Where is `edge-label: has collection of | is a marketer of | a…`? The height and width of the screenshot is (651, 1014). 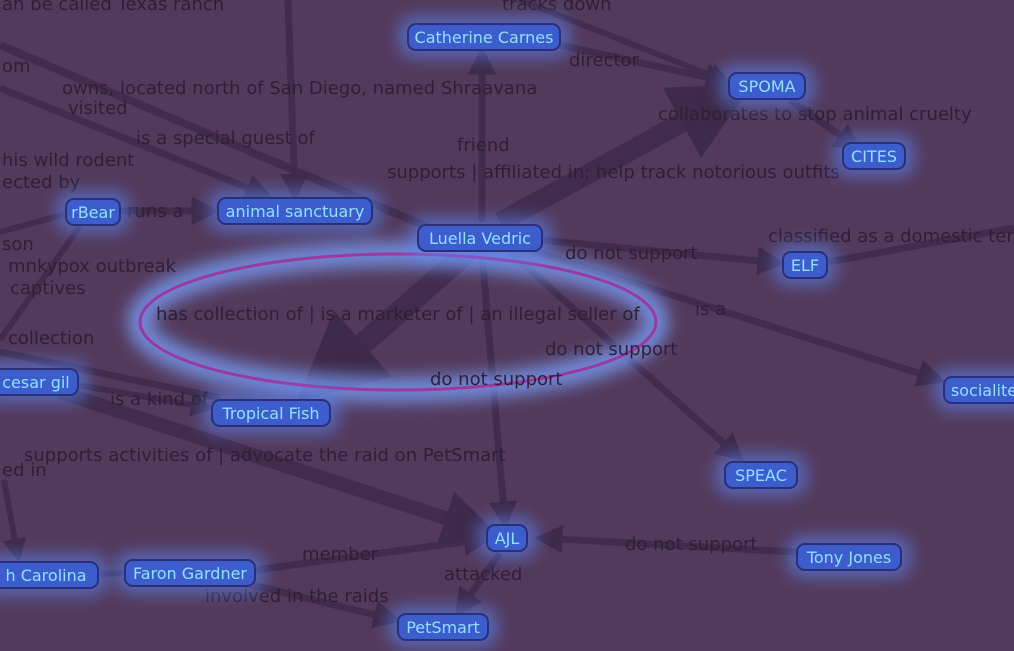
edge-label: has collection of | is a marketer of | a… is located at coordinates (398, 314).